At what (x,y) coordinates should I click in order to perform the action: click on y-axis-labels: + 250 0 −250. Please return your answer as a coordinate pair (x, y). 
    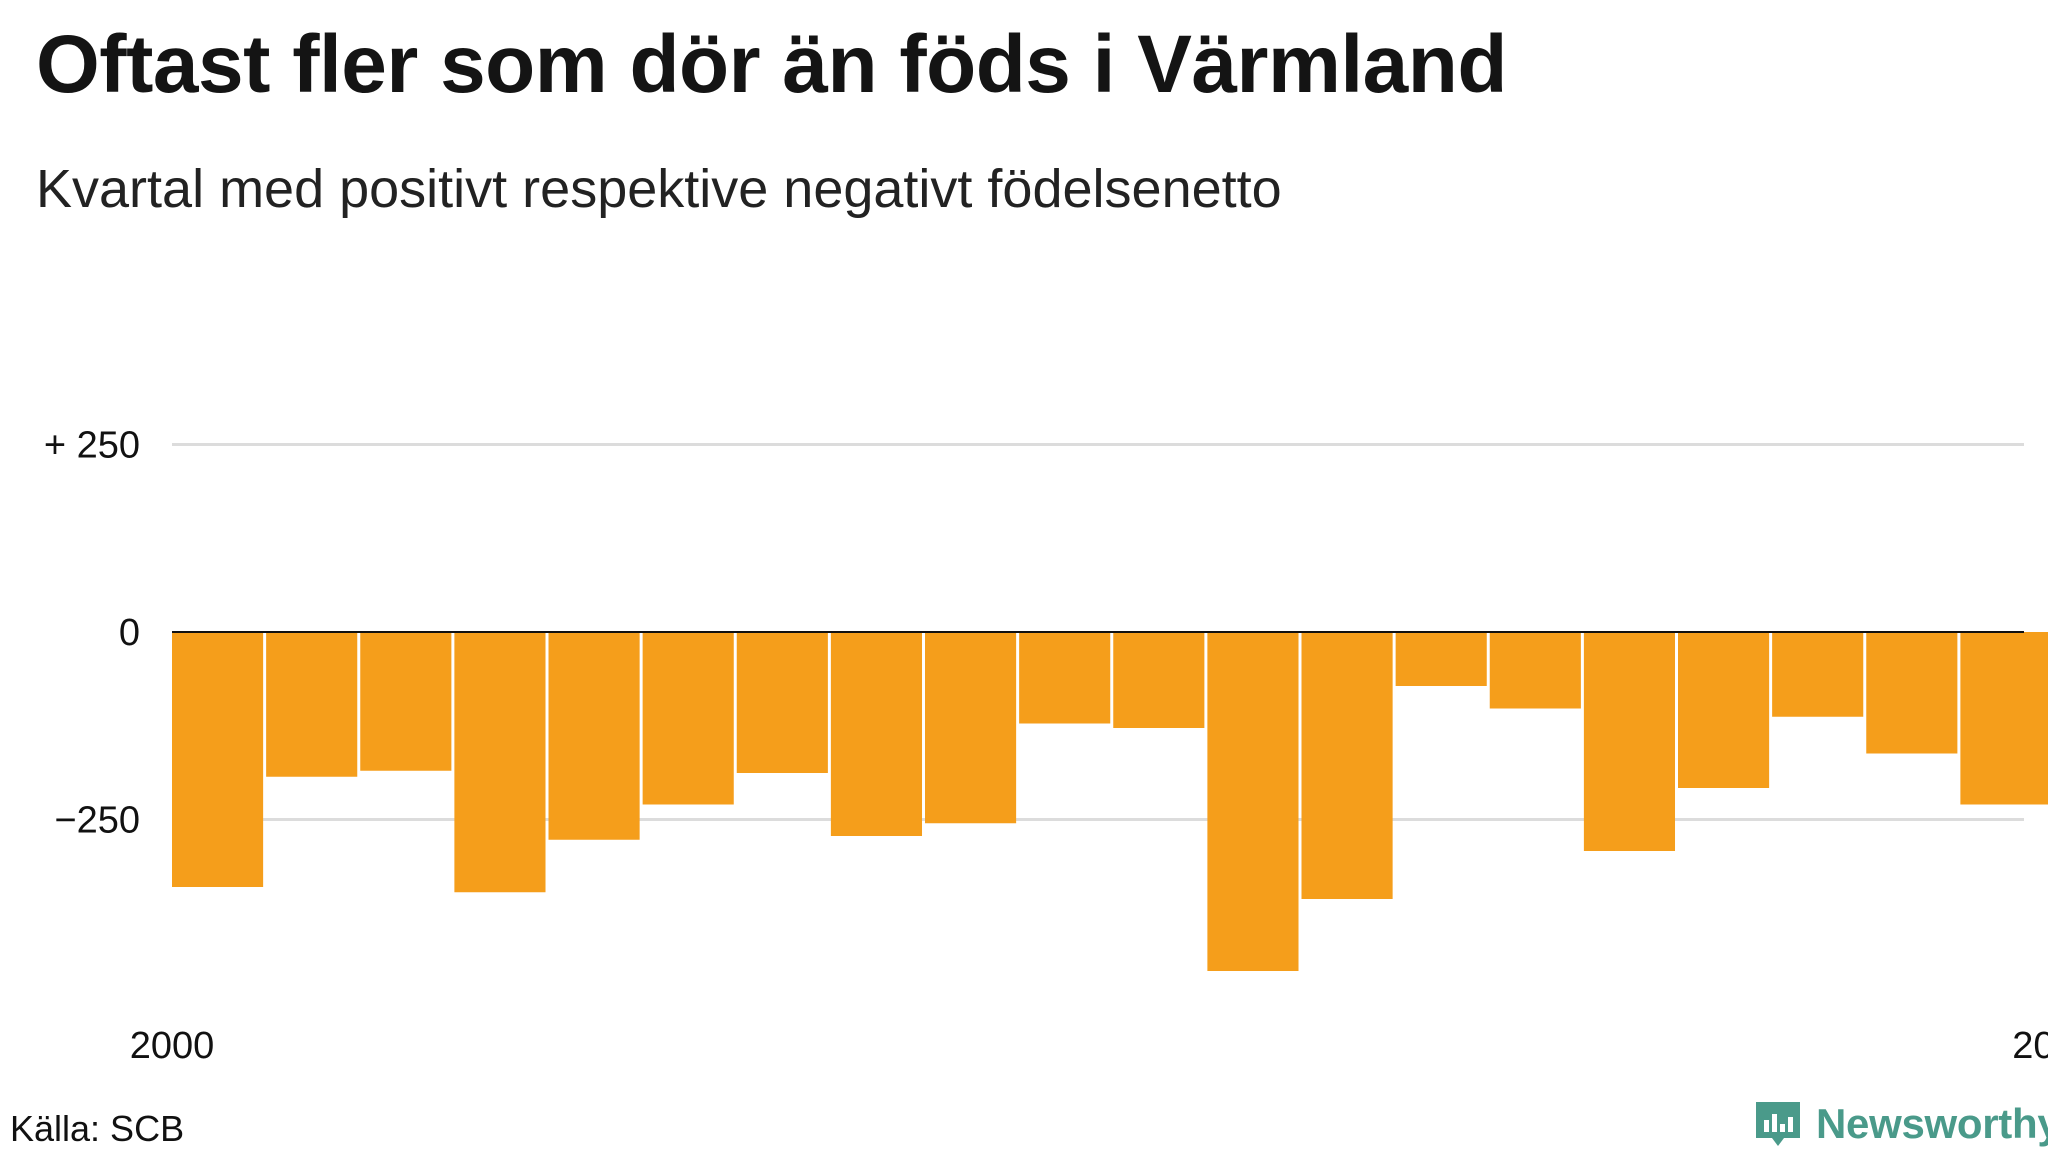
    Looking at the image, I should click on (92, 633).